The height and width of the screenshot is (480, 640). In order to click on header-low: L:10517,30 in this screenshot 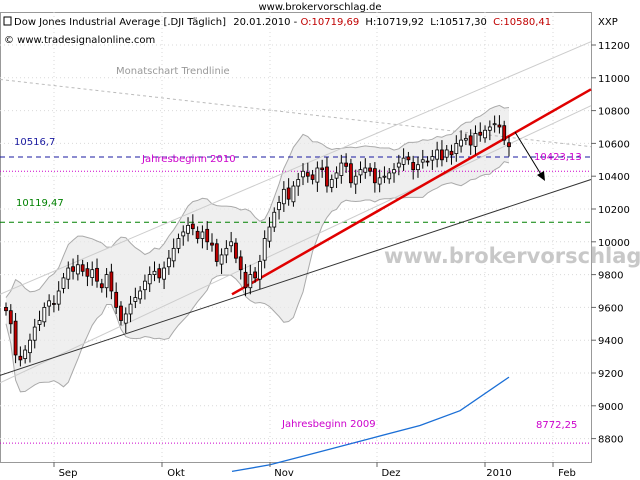, I will do `click(458, 22)`.